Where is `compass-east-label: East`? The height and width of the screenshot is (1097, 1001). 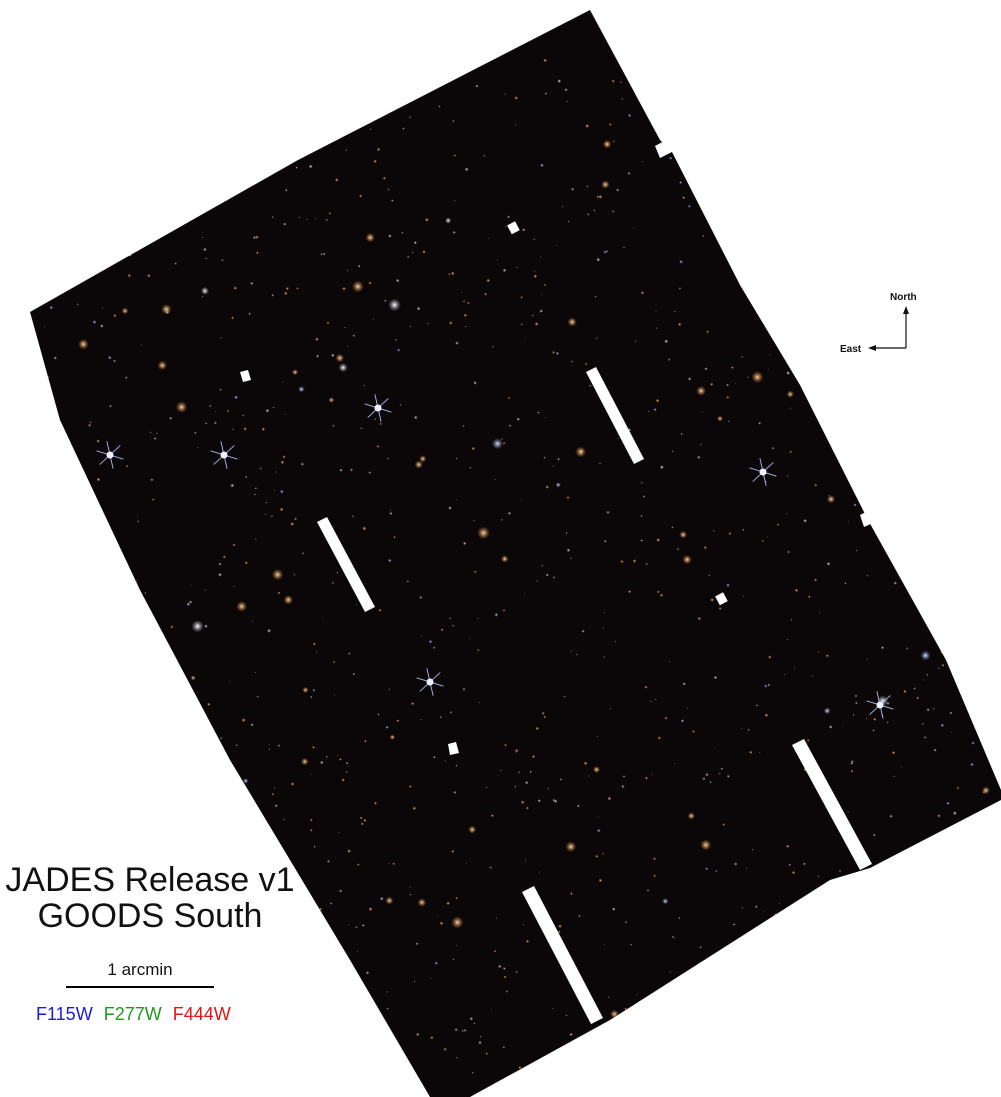 compass-east-label: East is located at coordinates (851, 349).